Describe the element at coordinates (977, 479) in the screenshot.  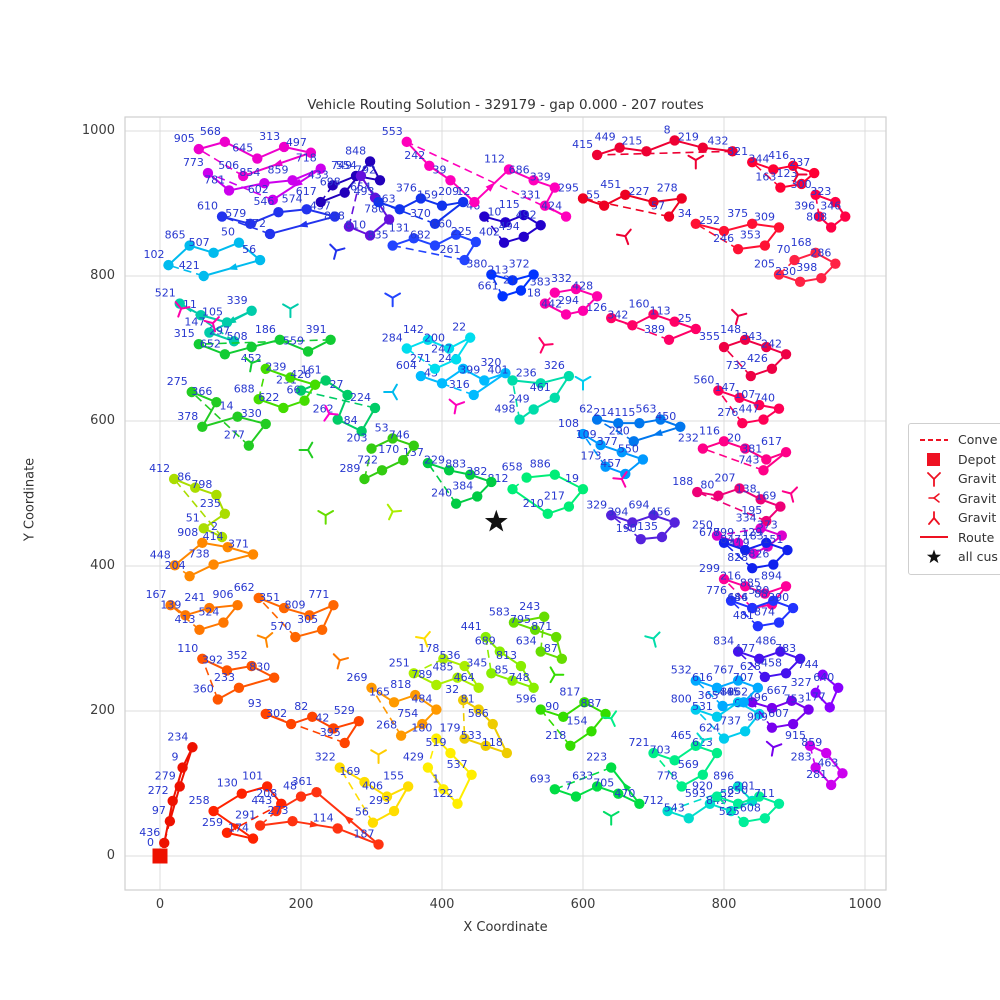
I see `legend-item-label: Gravit` at that location.